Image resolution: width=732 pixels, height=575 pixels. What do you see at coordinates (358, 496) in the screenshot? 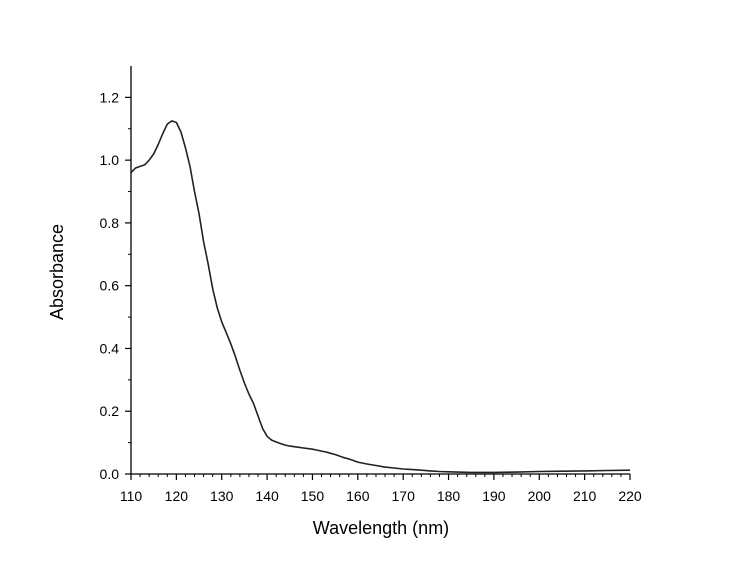
I see `x-tick-label: 160` at bounding box center [358, 496].